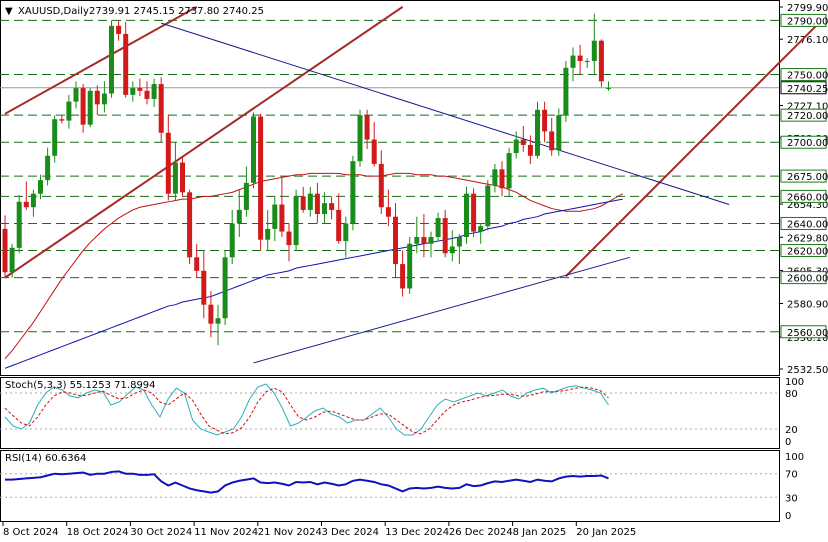 The width and height of the screenshot is (828, 542). I want to click on level-tag-label: 2675.00, so click(807, 177).